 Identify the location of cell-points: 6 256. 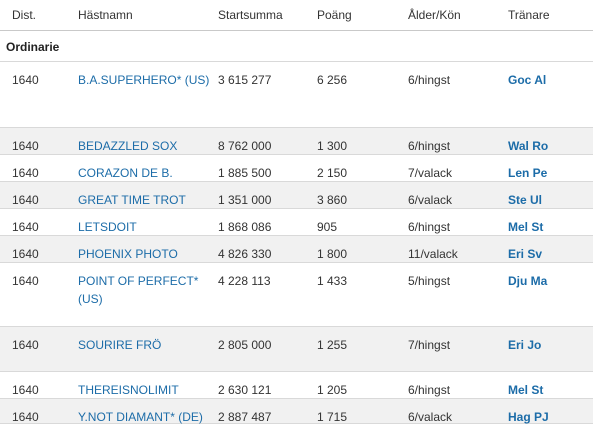
(332, 80).